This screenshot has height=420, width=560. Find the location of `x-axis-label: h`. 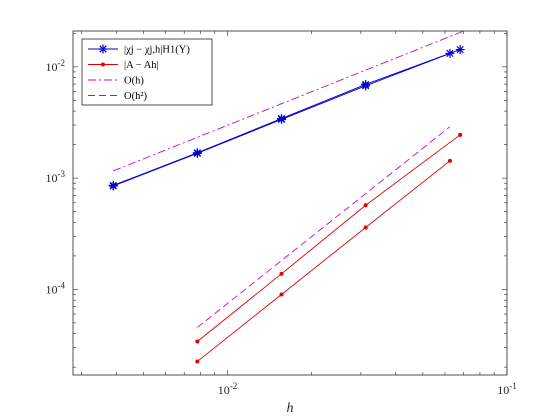

x-axis-label: h is located at coordinates (290, 408).